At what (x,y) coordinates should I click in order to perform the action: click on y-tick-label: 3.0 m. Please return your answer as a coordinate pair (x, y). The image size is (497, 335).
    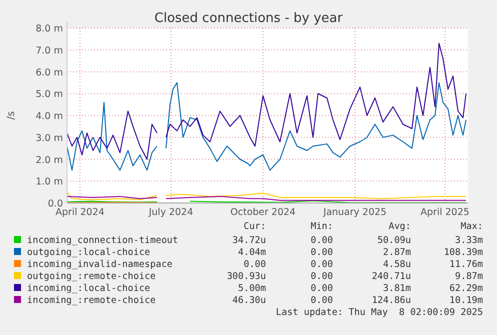
    Looking at the image, I should click on (49, 138).